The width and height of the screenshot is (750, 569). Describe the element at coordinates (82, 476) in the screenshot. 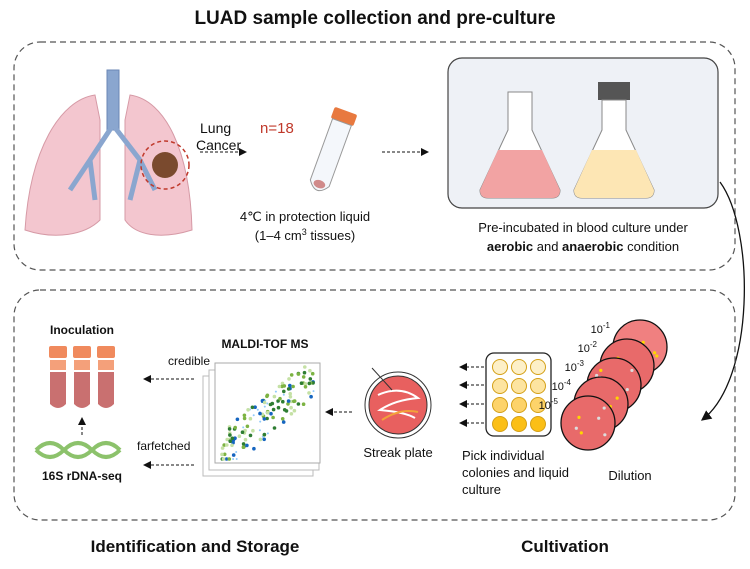

I see `sequencing-label: 16S rDNA-seq` at that location.